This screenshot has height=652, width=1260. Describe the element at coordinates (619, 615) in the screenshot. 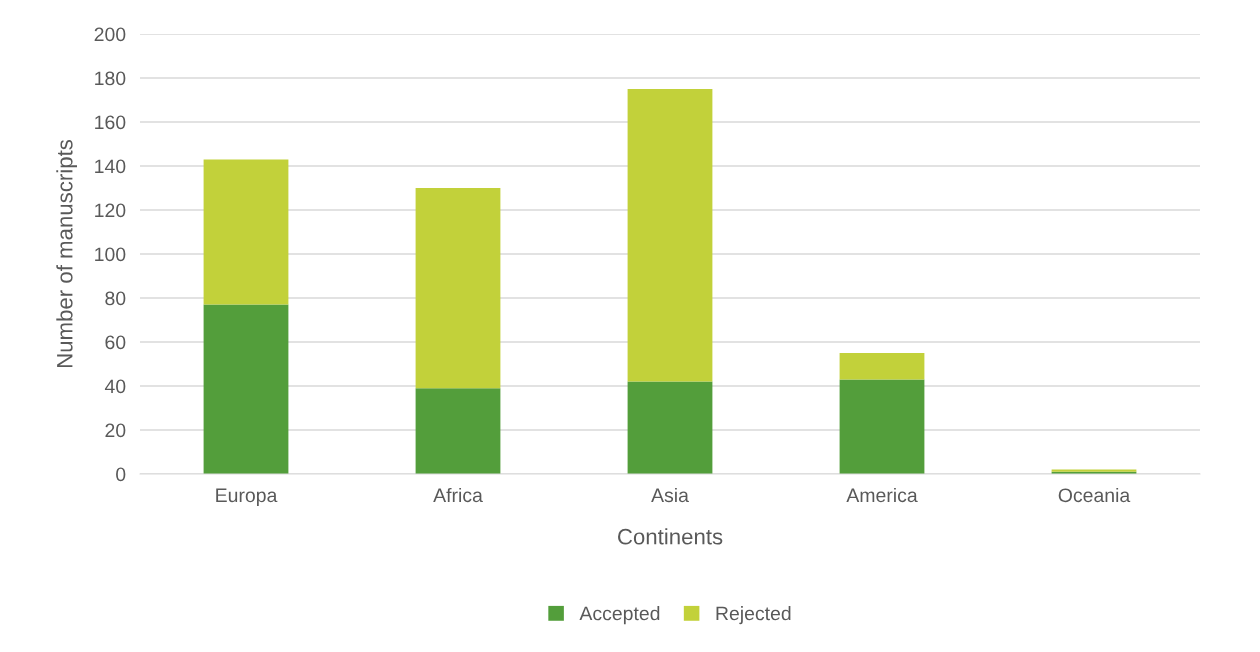

I see `legend-label: Accepted` at that location.